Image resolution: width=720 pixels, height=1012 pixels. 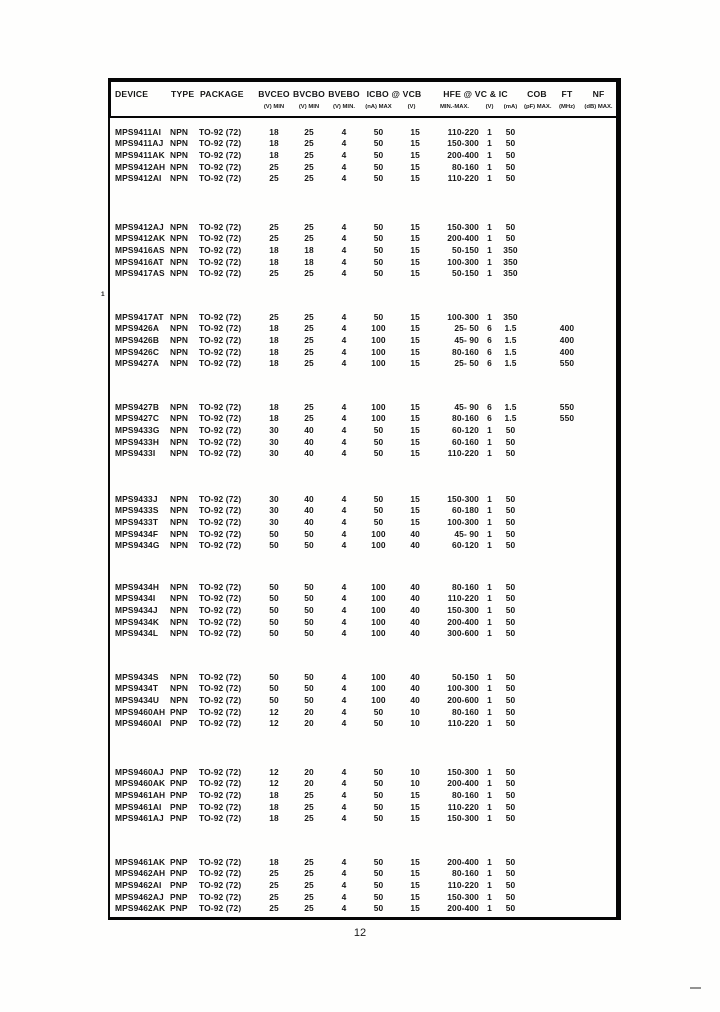 What do you see at coordinates (137, 441) in the screenshot?
I see `cell-device: MPS9433H` at bounding box center [137, 441].